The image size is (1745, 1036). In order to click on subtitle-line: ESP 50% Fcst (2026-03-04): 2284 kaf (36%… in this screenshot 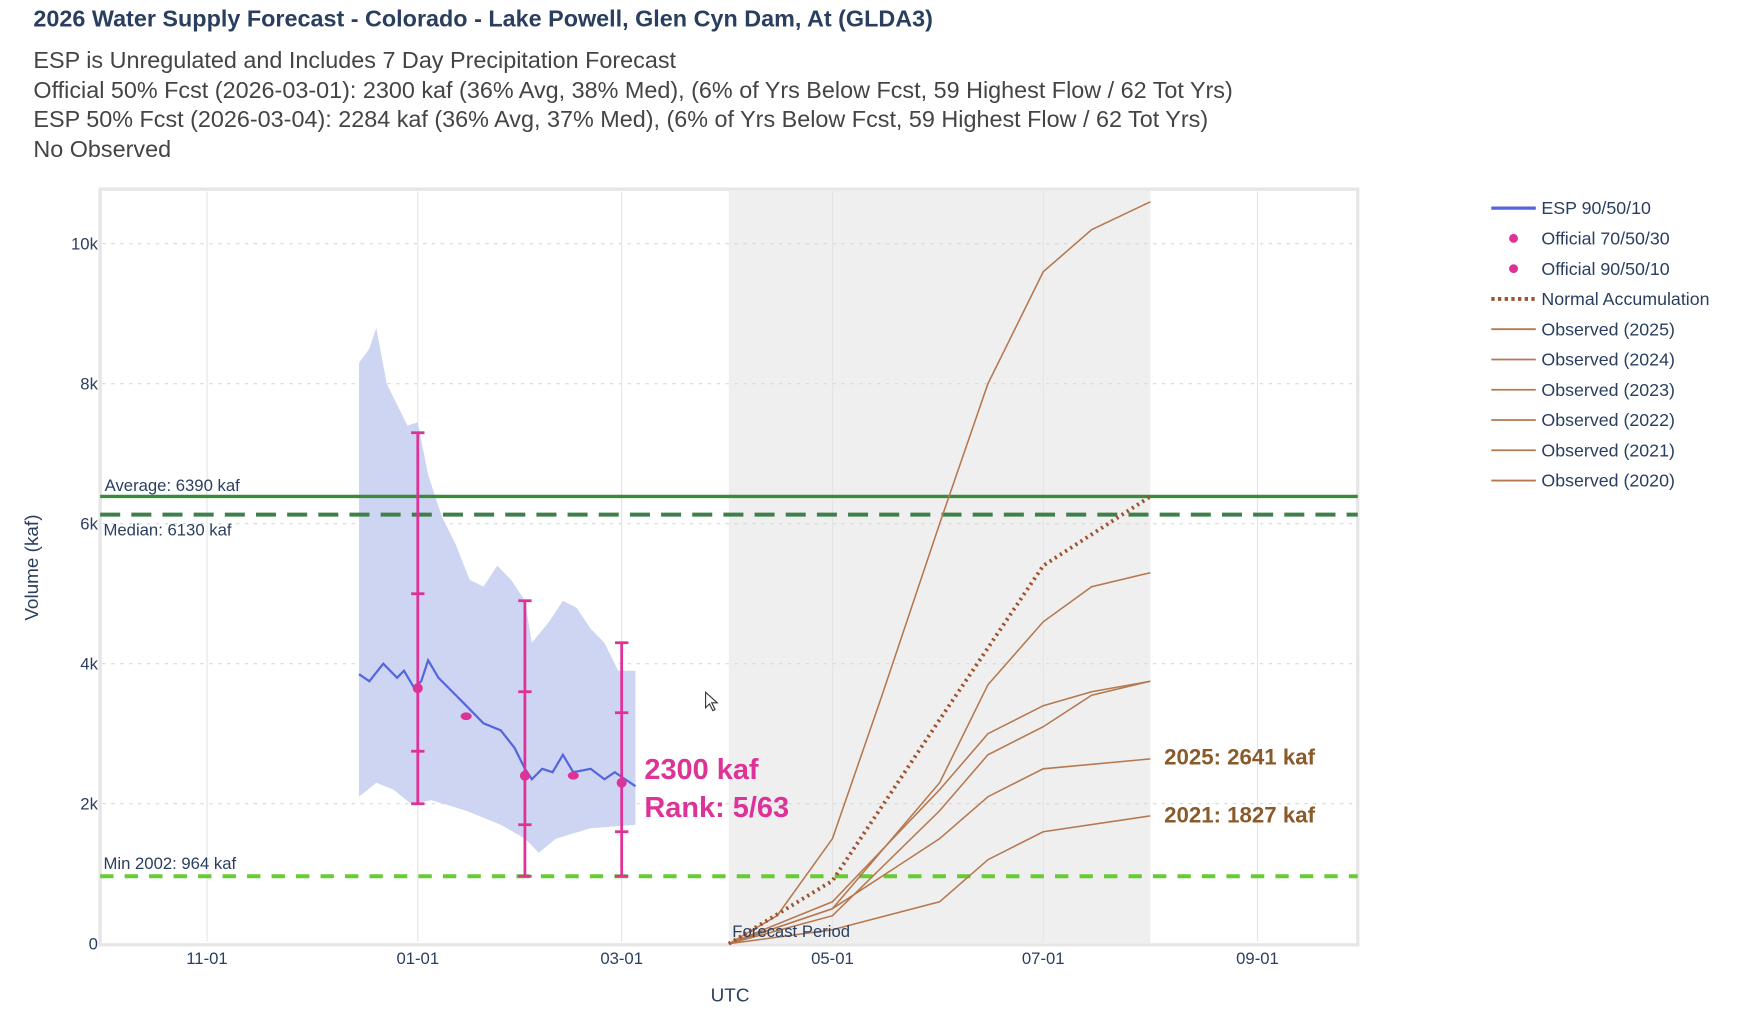, I will do `click(621, 119)`.